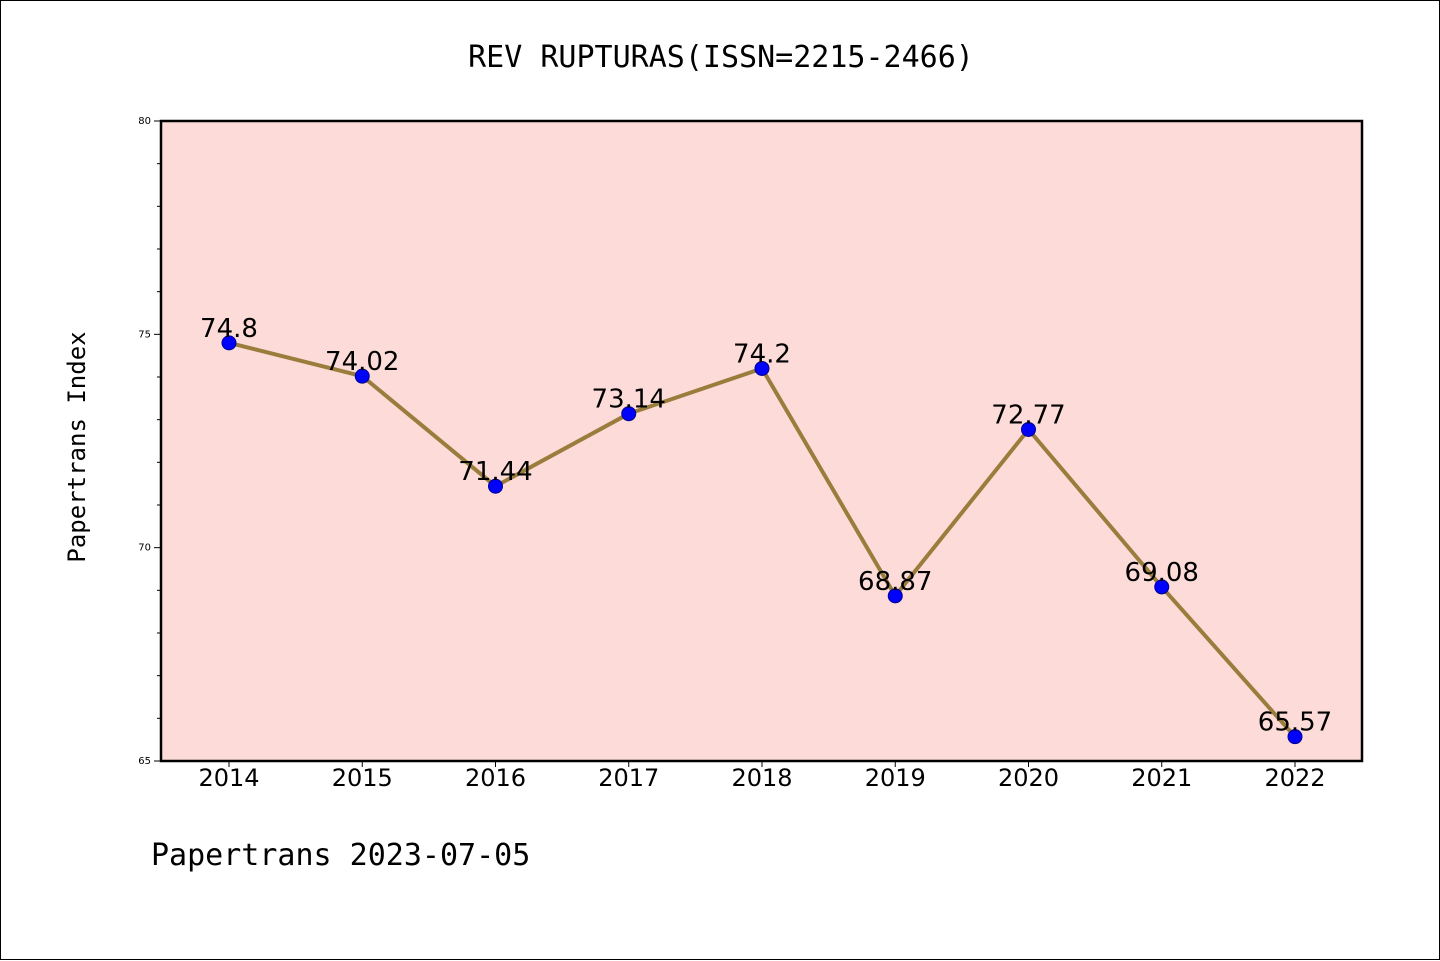 Image resolution: width=1440 pixels, height=961 pixels. What do you see at coordinates (229, 329) in the screenshot?
I see `data-label: 74.8` at bounding box center [229, 329].